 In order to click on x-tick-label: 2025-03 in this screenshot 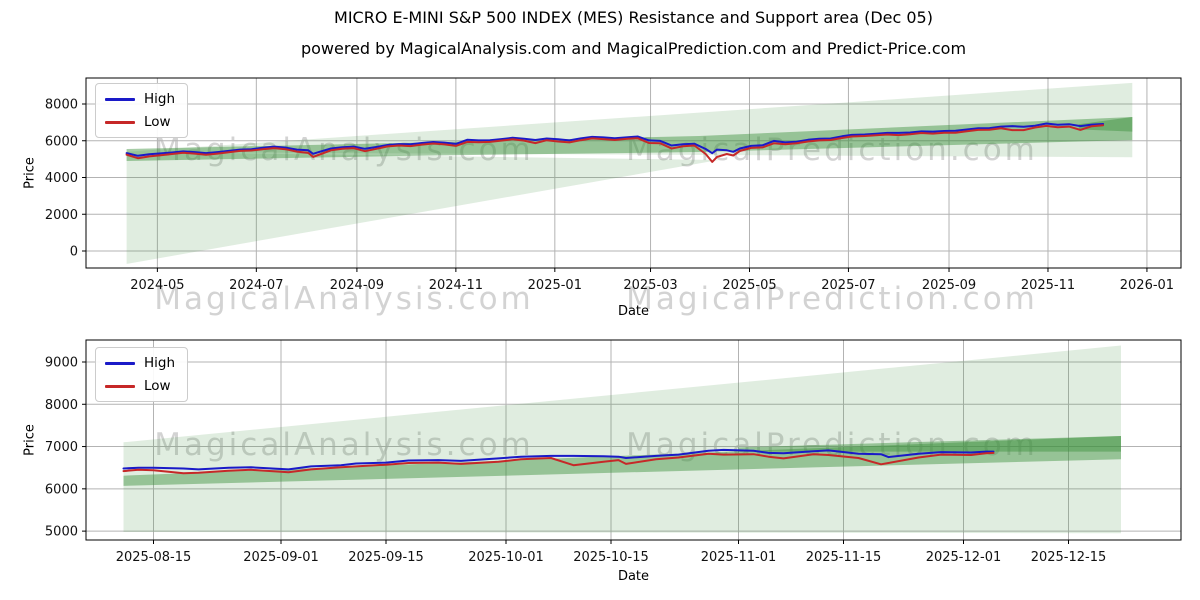, I will do `click(650, 285)`.